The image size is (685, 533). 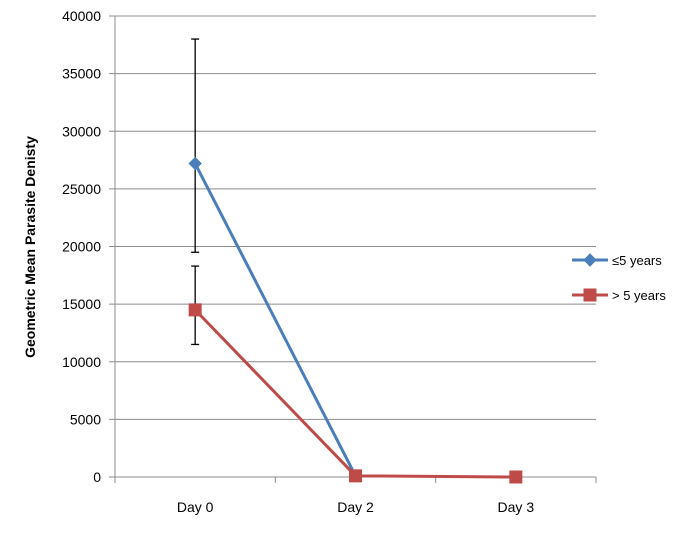 I want to click on error-bars, so click(x=195, y=192).